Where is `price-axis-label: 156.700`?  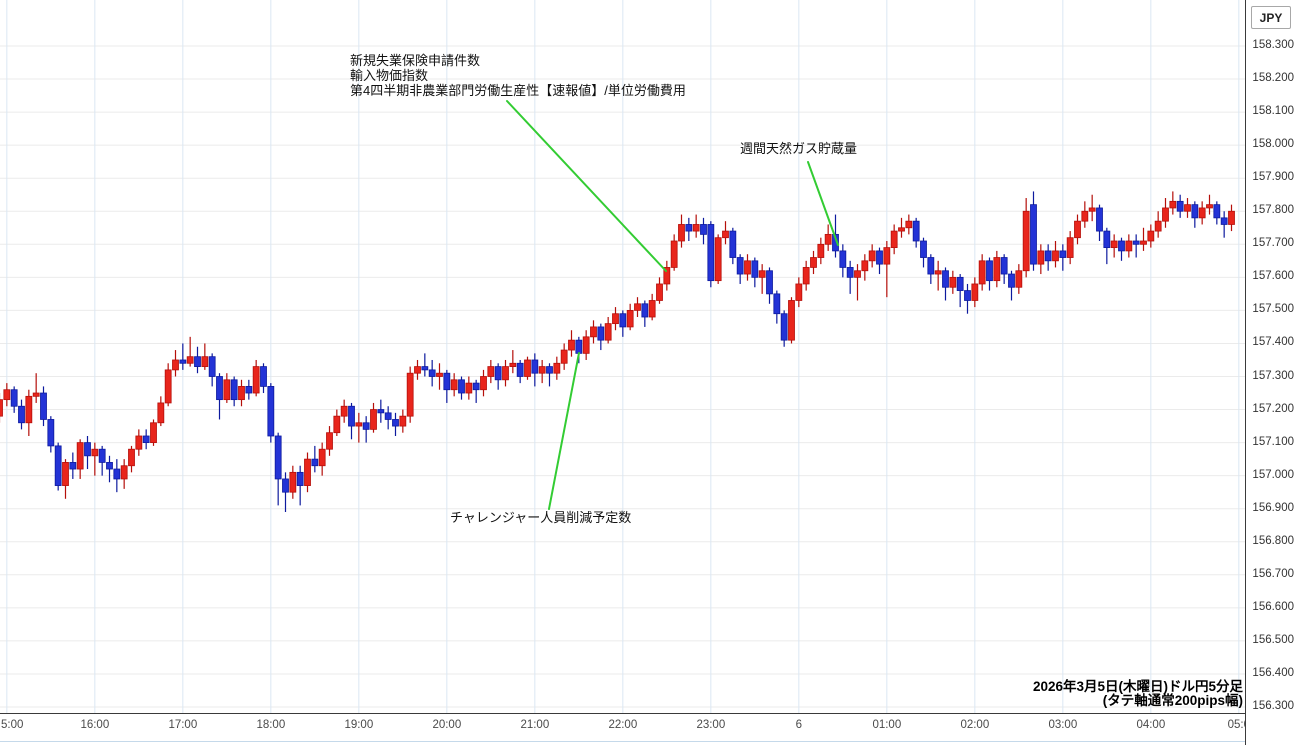 price-axis-label: 156.700 is located at coordinates (1273, 573).